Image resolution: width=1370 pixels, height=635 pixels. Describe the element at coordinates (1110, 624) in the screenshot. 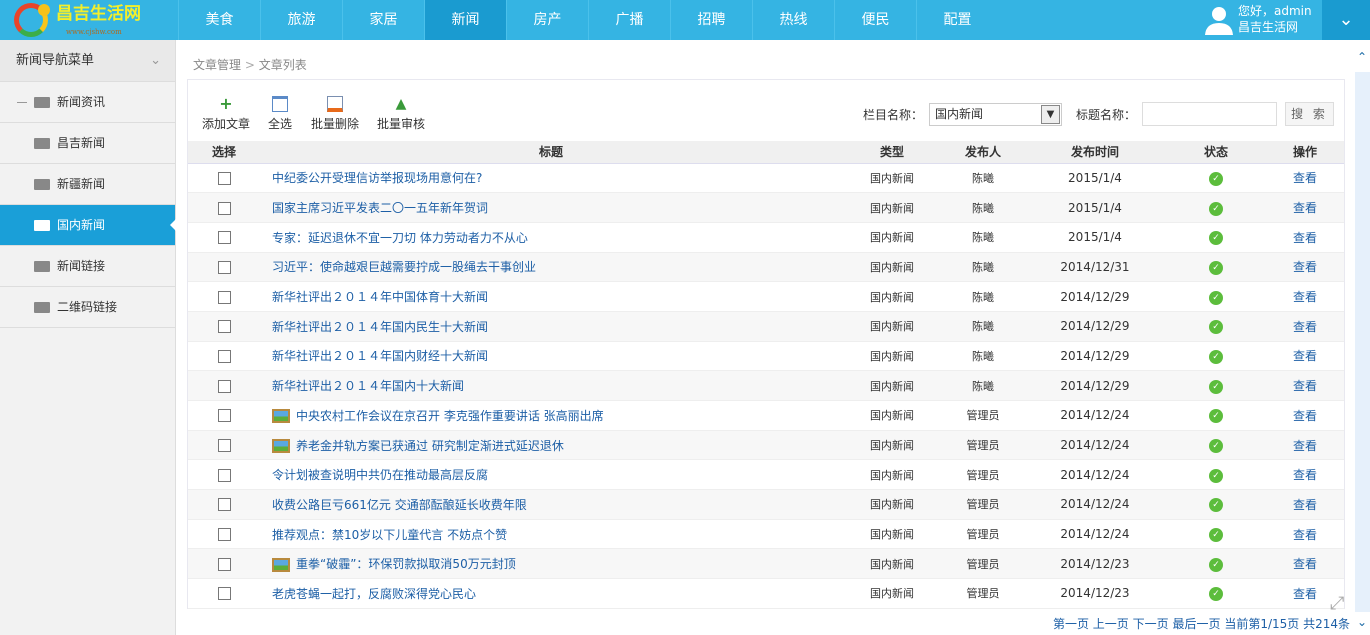

I see `prev-page-link: 上一页` at that location.